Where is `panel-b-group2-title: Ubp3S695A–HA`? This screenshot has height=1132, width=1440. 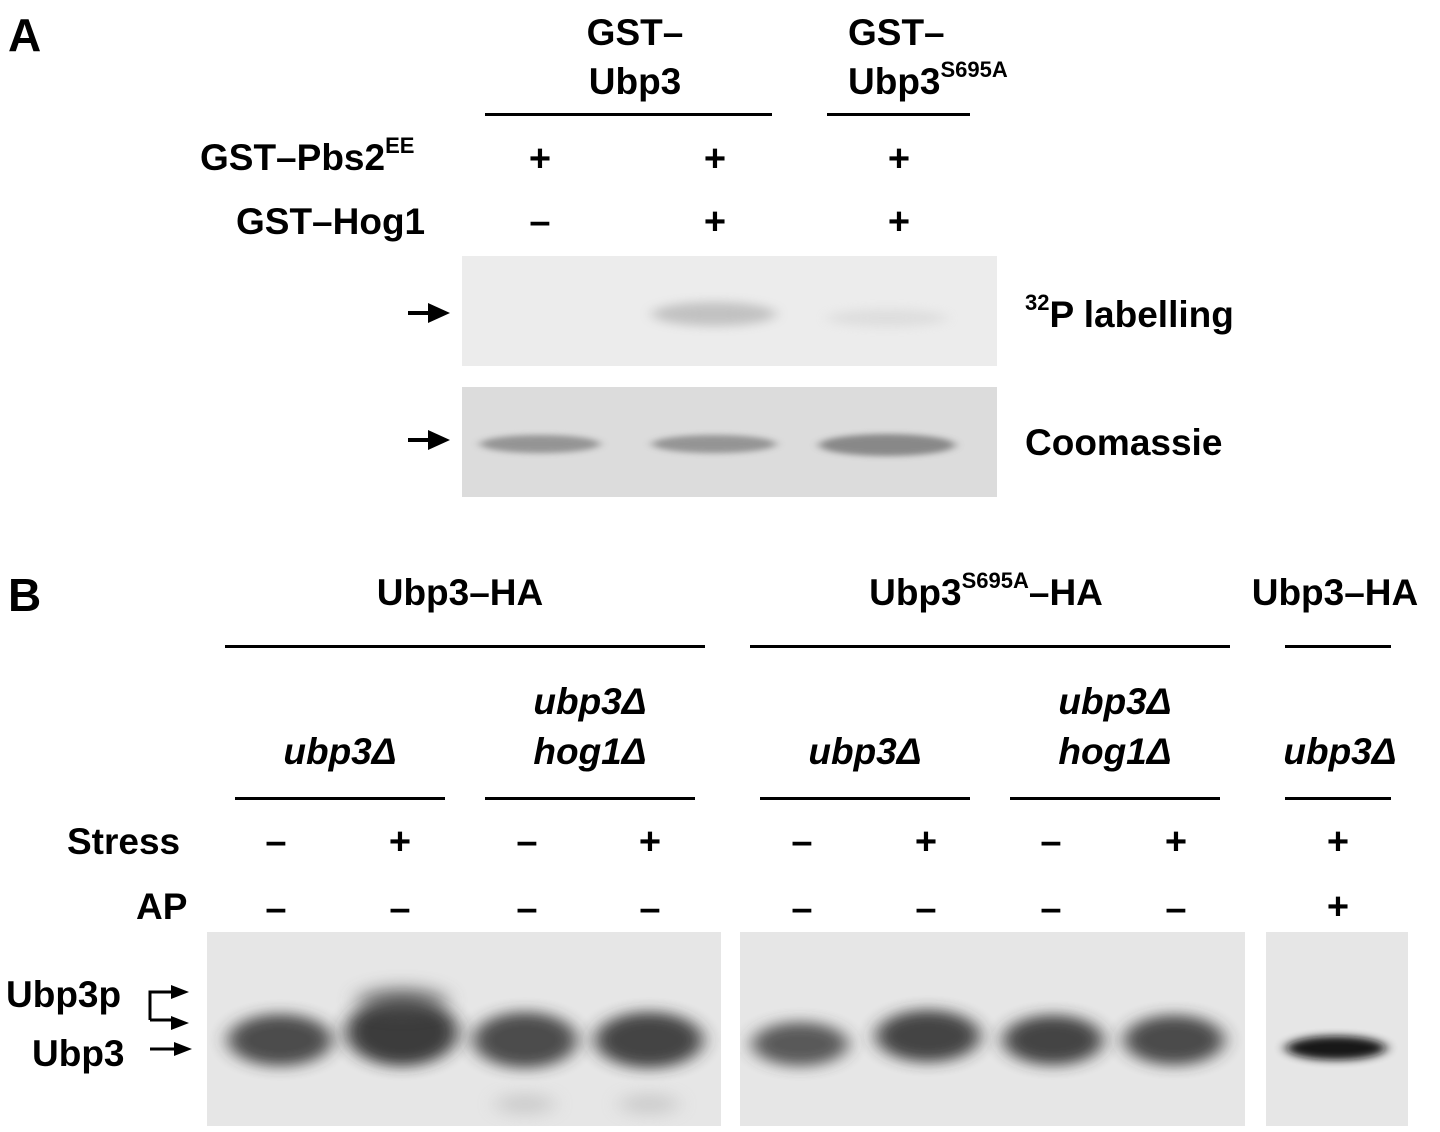
panel-b-group2-title: Ubp3S695A–HA is located at coordinates (986, 590).